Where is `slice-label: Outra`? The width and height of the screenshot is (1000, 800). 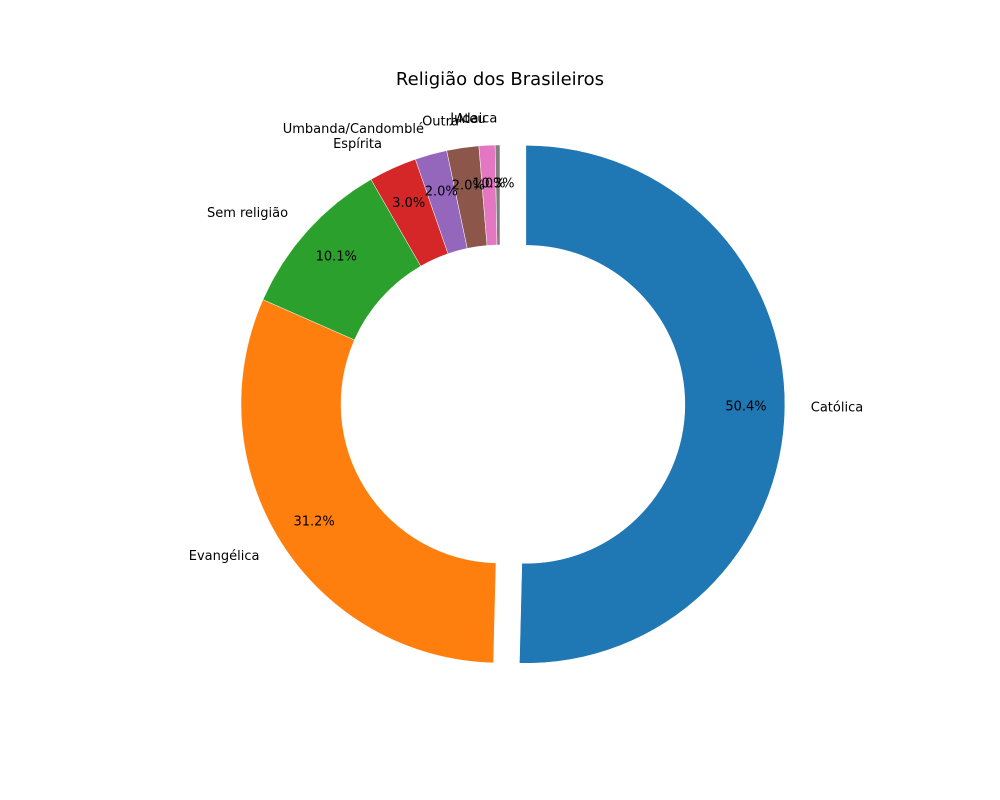
slice-label: Outra is located at coordinates (440, 122).